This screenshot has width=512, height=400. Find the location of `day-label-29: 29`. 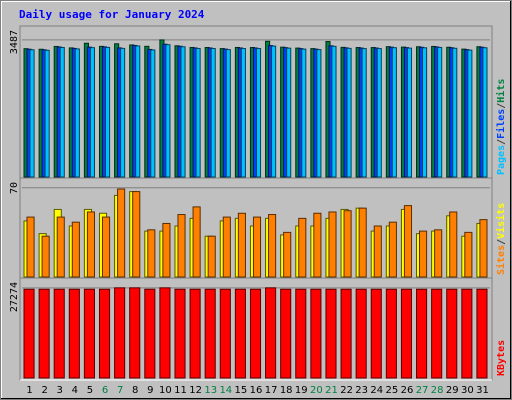

day-label-29: 29 is located at coordinates (452, 390).